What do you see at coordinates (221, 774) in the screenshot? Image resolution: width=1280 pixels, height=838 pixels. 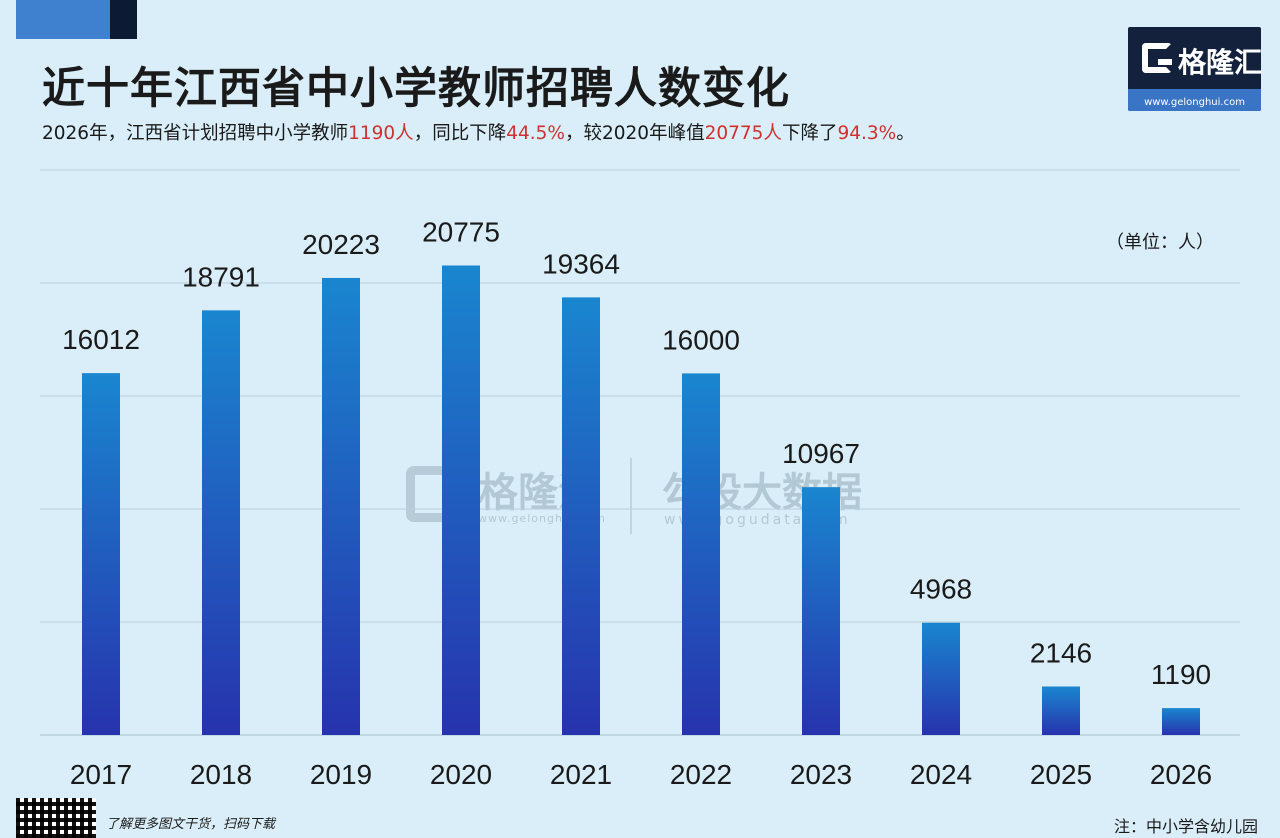 I see `x-tick-label-2018: 2018` at bounding box center [221, 774].